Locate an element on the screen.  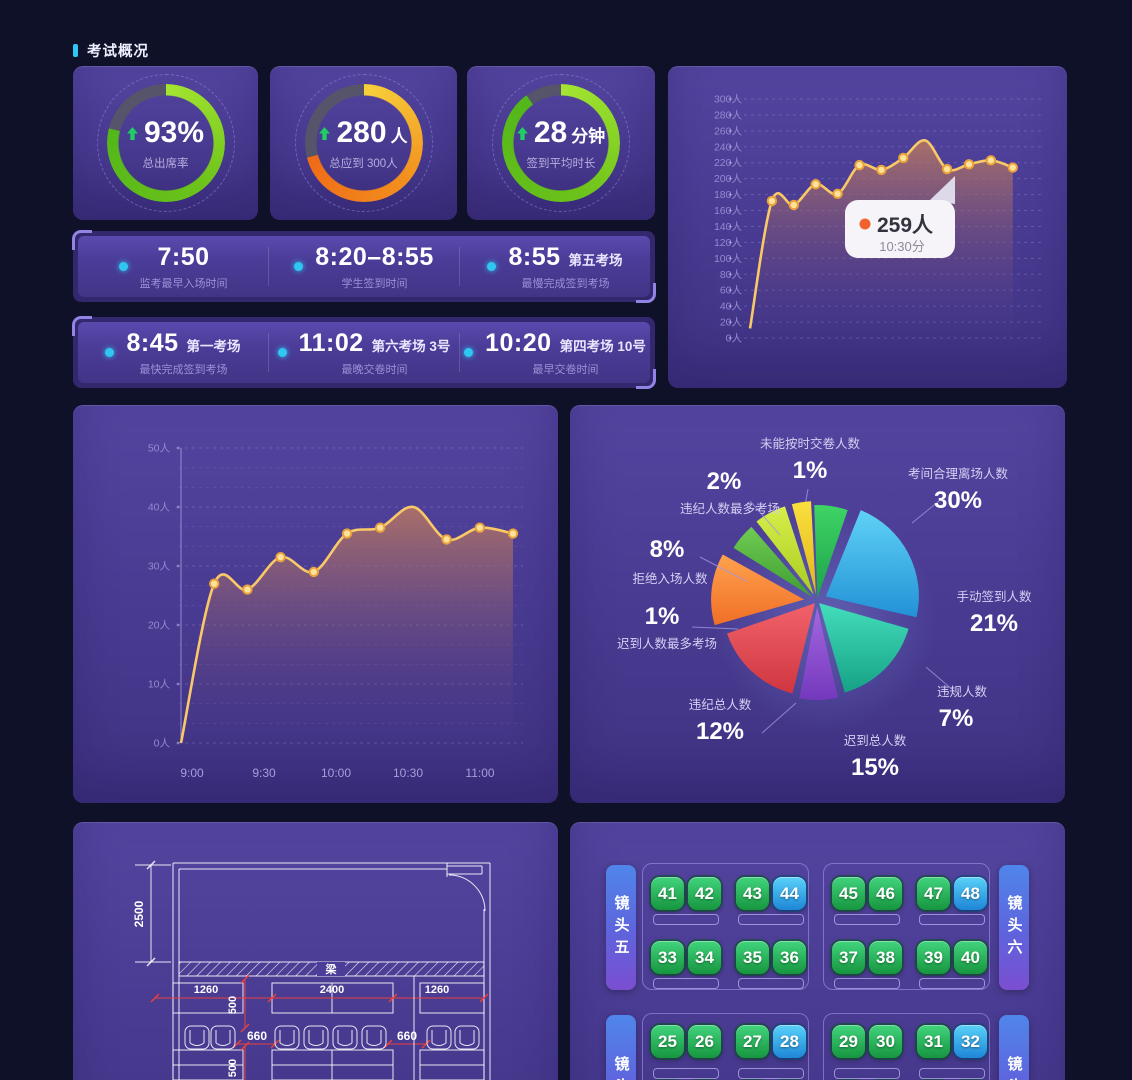
y-axis-label: 100人 is located at coordinates (728, 259).